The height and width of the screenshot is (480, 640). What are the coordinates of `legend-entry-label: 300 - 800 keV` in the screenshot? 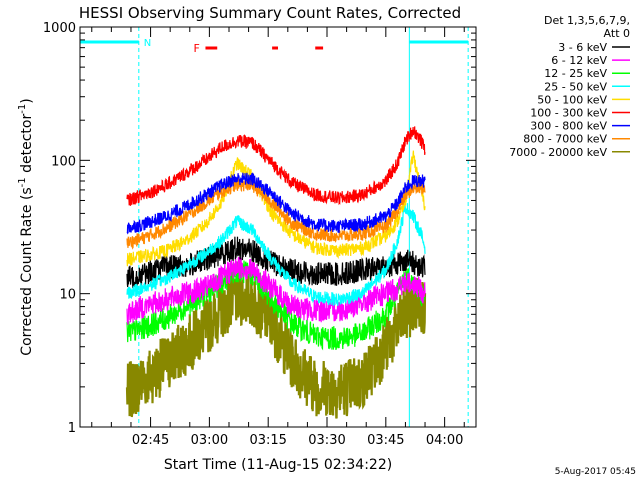 It's located at (568, 126).